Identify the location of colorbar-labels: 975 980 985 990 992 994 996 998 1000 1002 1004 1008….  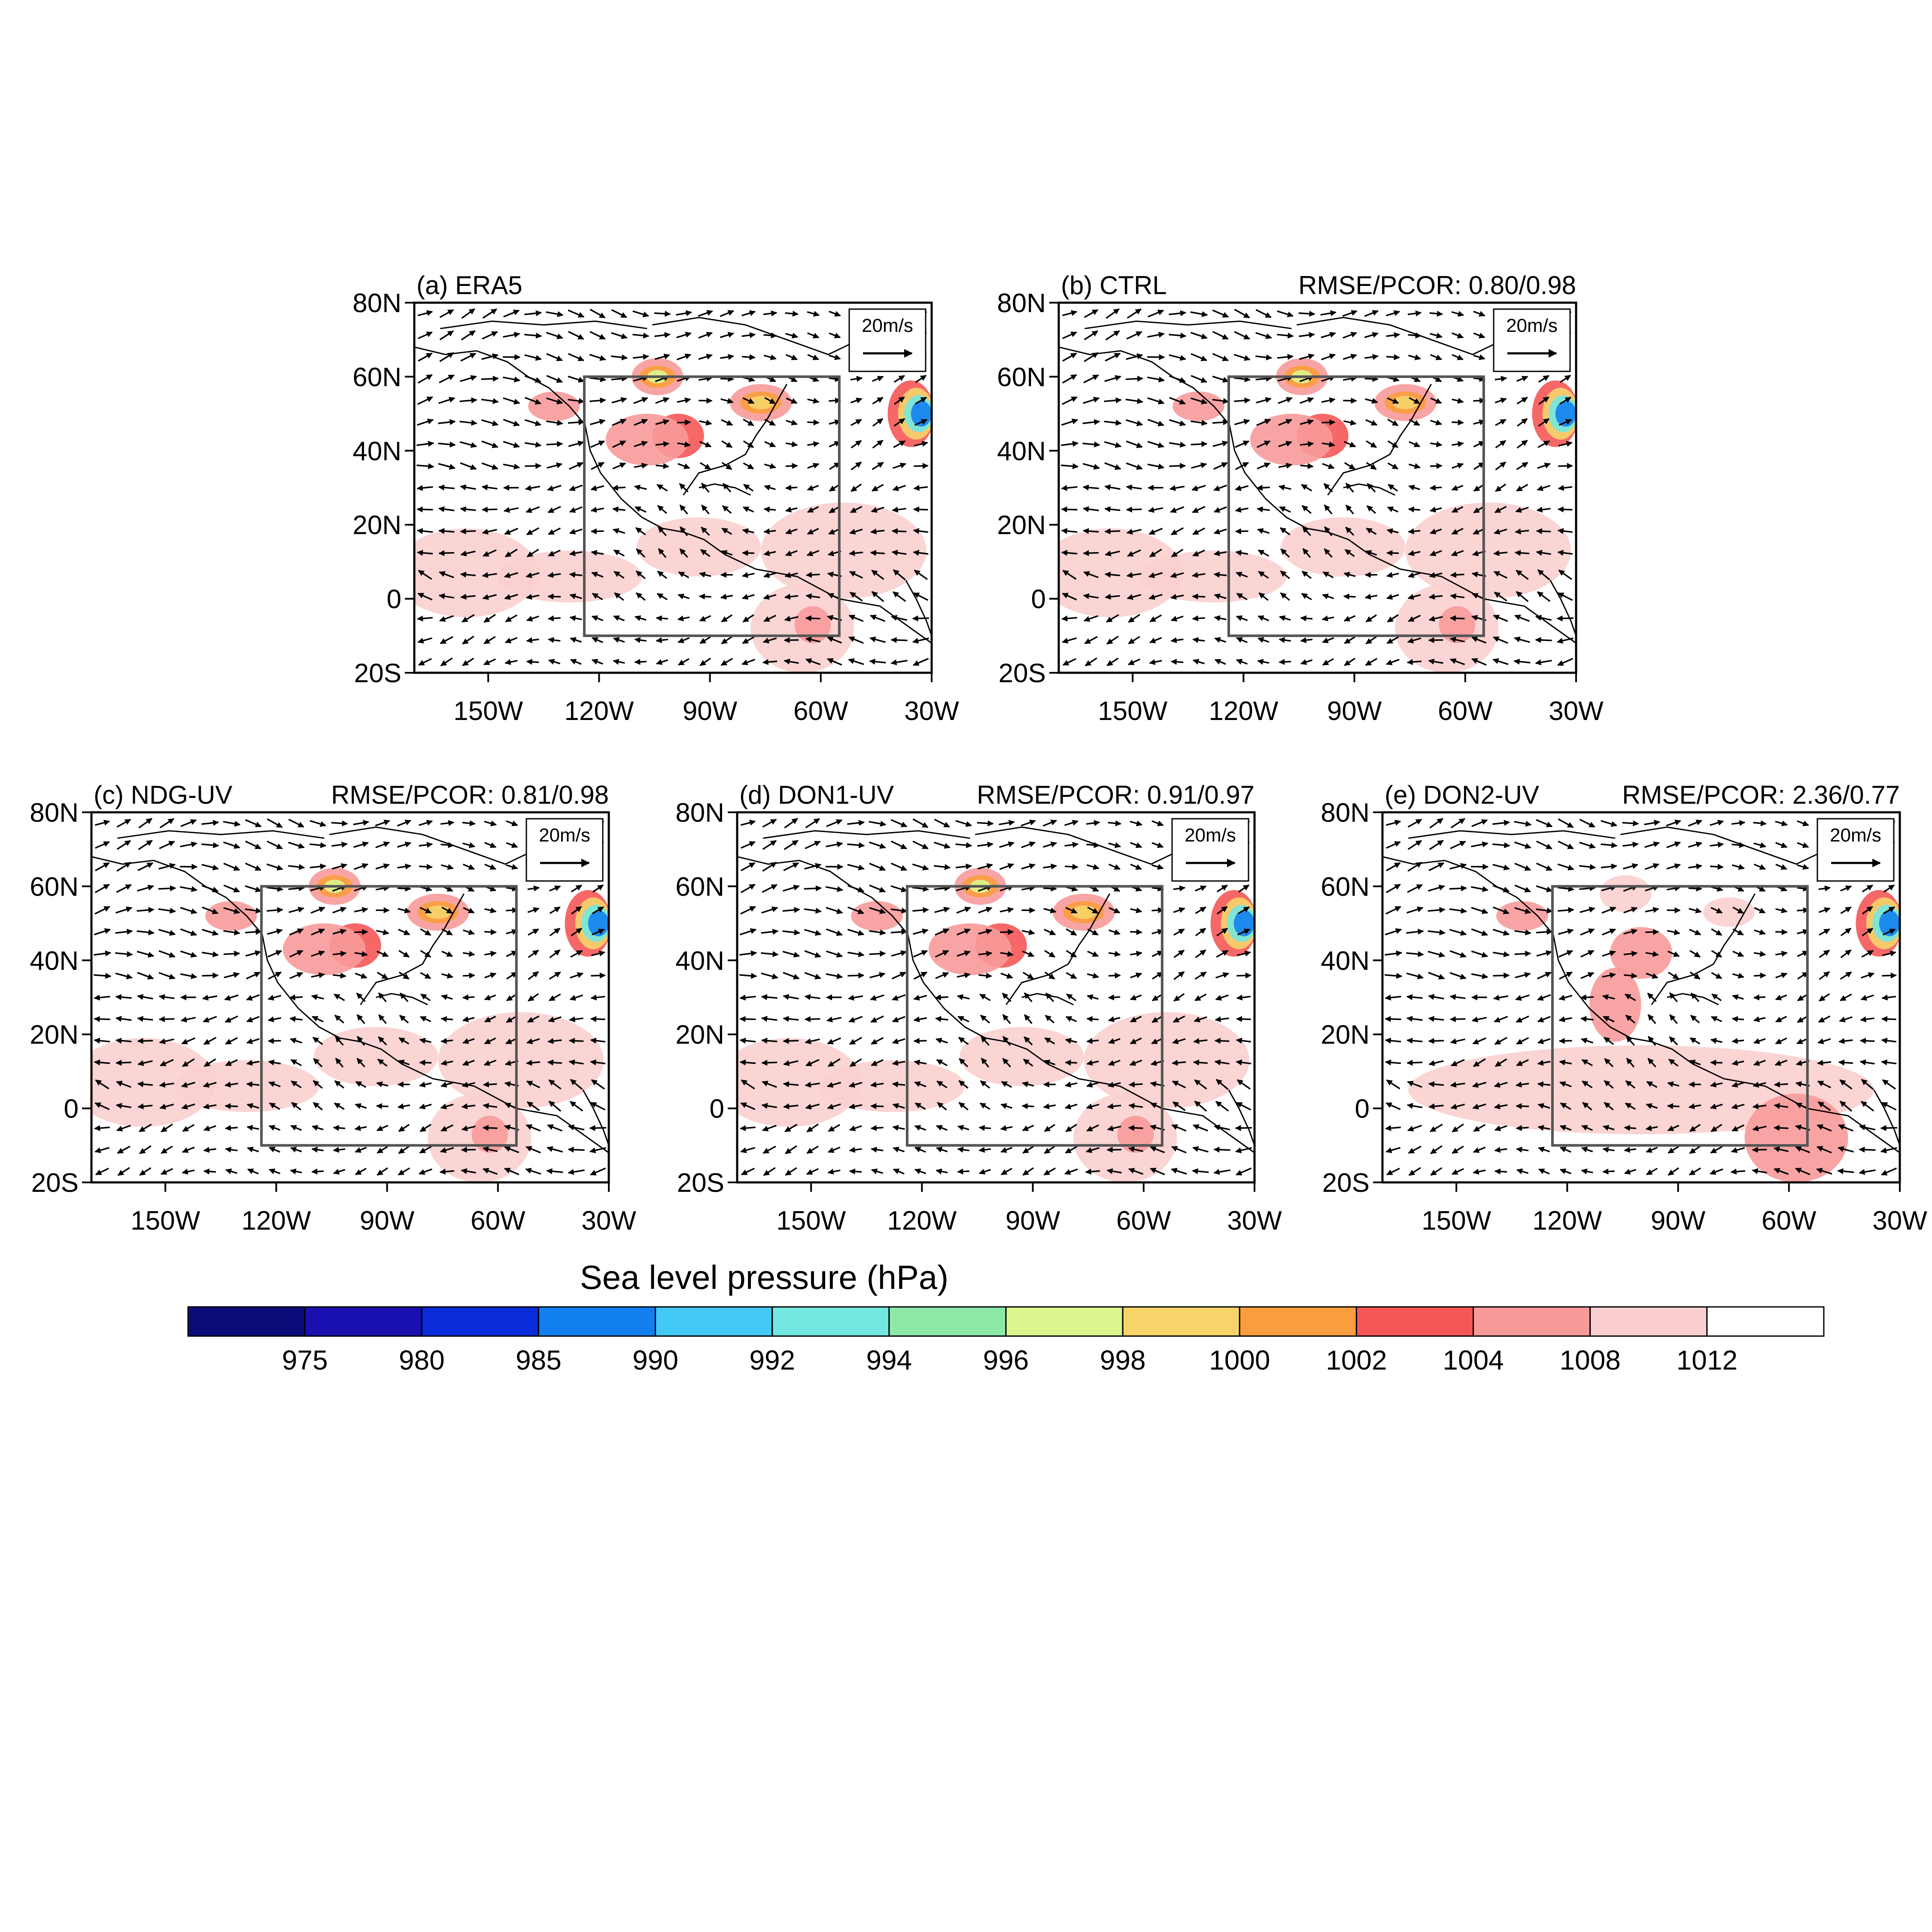
(1010, 1360).